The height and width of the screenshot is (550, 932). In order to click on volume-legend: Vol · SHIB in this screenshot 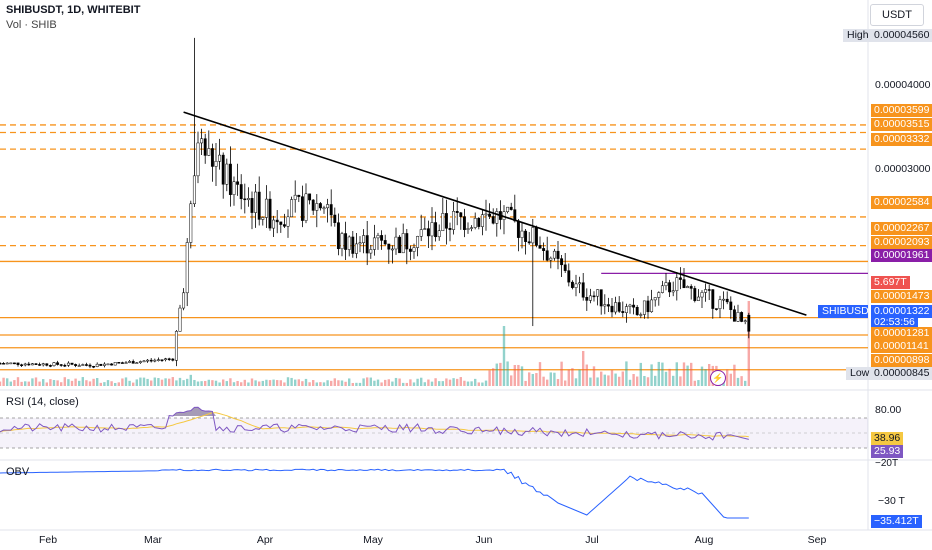, I will do `click(31, 25)`.